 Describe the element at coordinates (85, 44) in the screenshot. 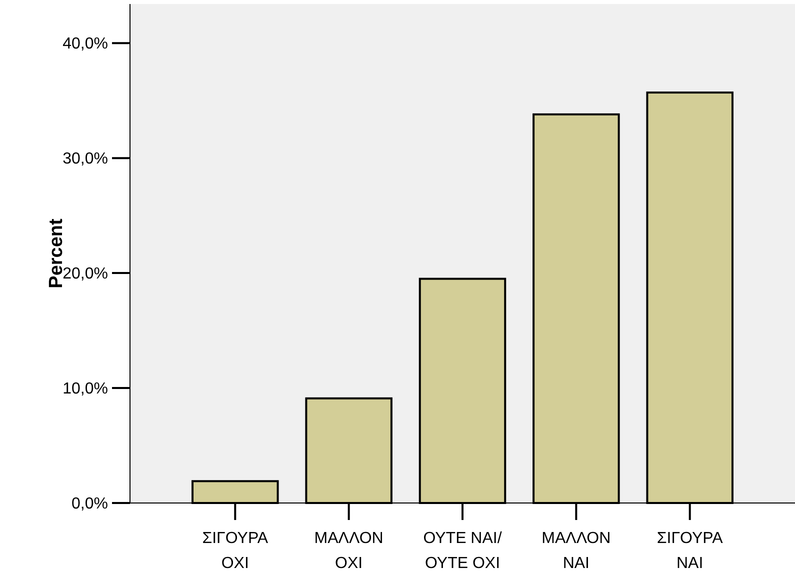

I see `y-tick-label: 40,0%` at that location.